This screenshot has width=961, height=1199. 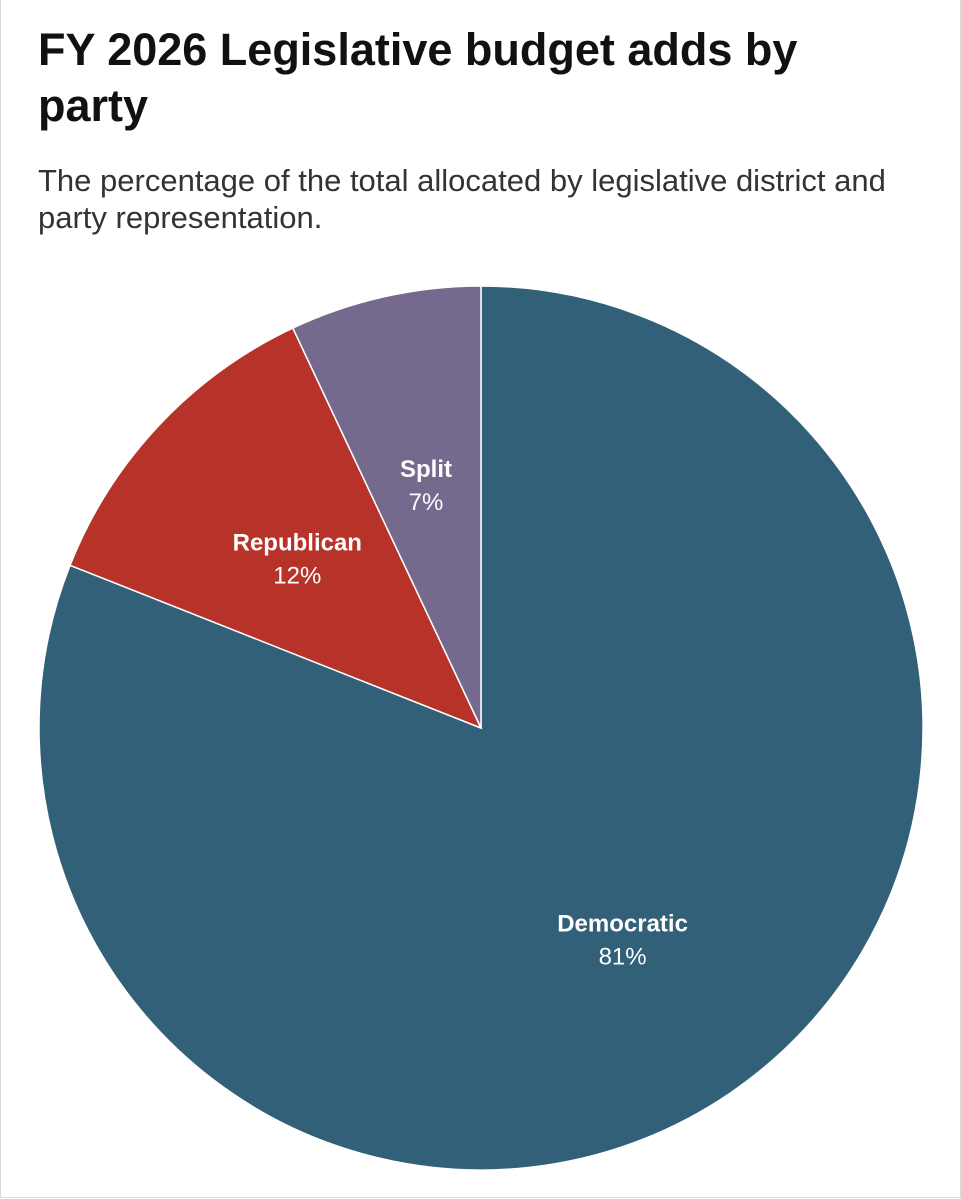 I want to click on slice-label-democratic: Democratic, so click(x=622, y=923).